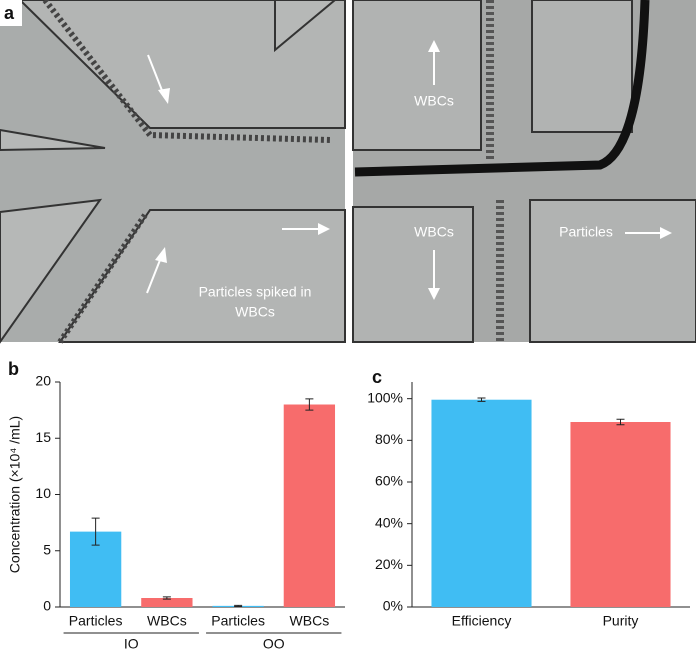 This screenshot has height=653, width=696. I want to click on x-tick-label: Efficiency, so click(482, 621).